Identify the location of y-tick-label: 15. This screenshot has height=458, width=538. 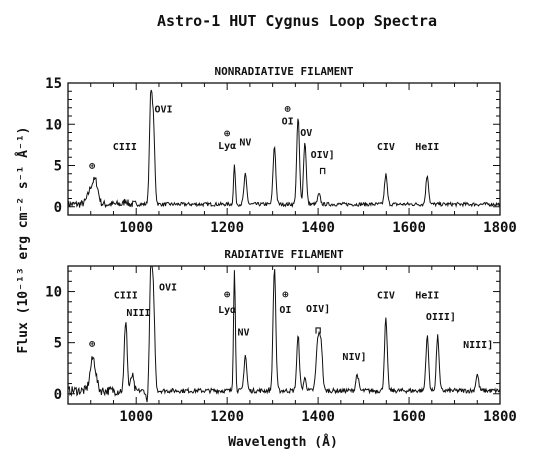
(53, 84).